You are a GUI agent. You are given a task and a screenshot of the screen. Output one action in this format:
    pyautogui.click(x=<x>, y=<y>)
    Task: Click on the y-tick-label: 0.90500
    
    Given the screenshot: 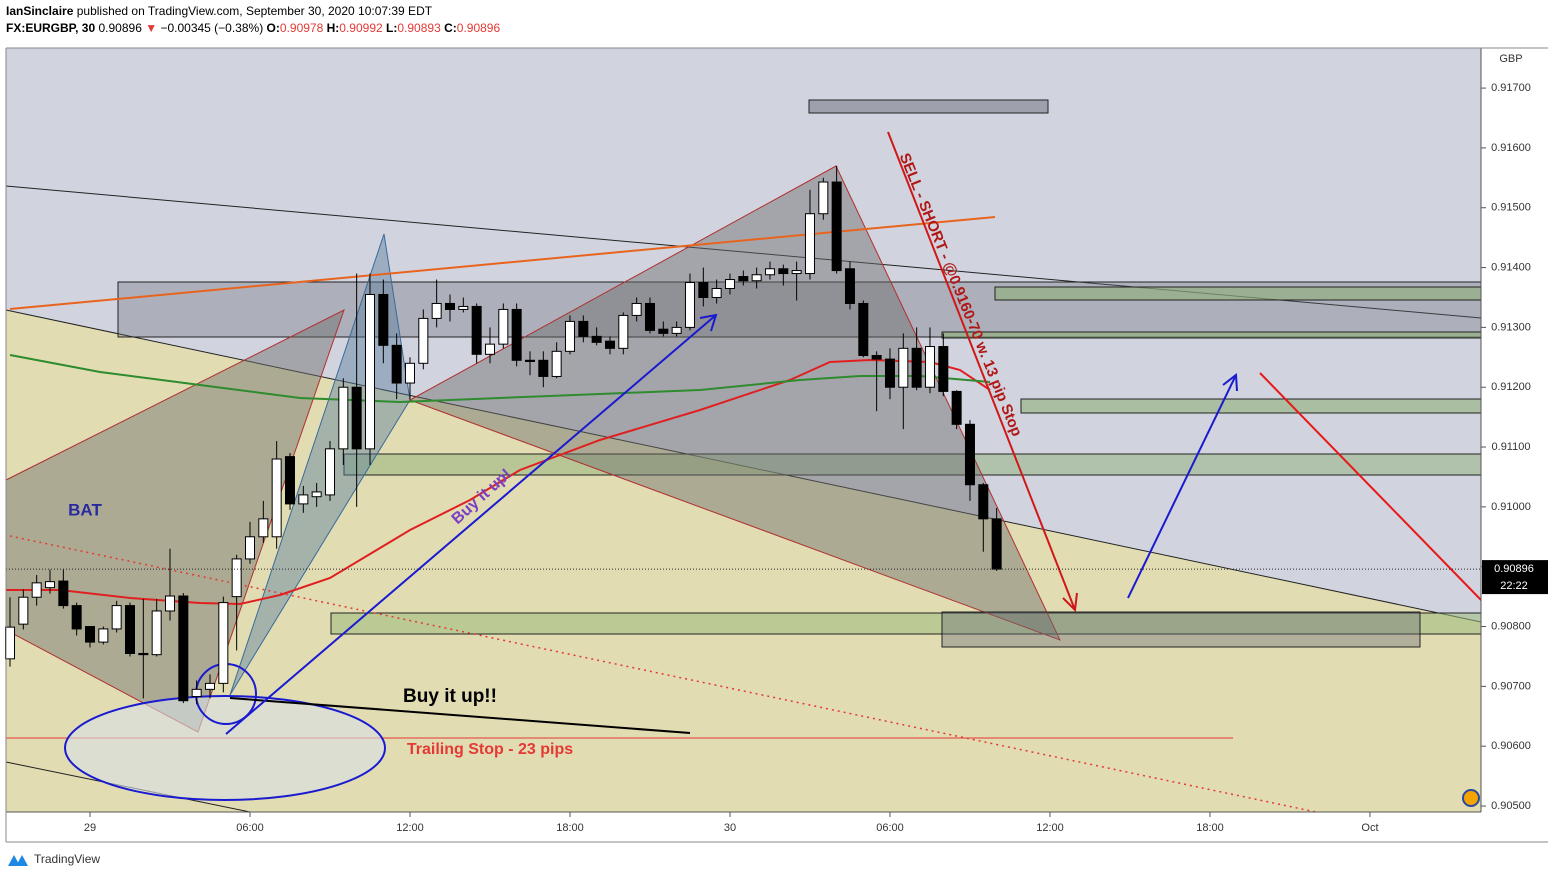 What is the action you would take?
    pyautogui.click(x=1511, y=806)
    